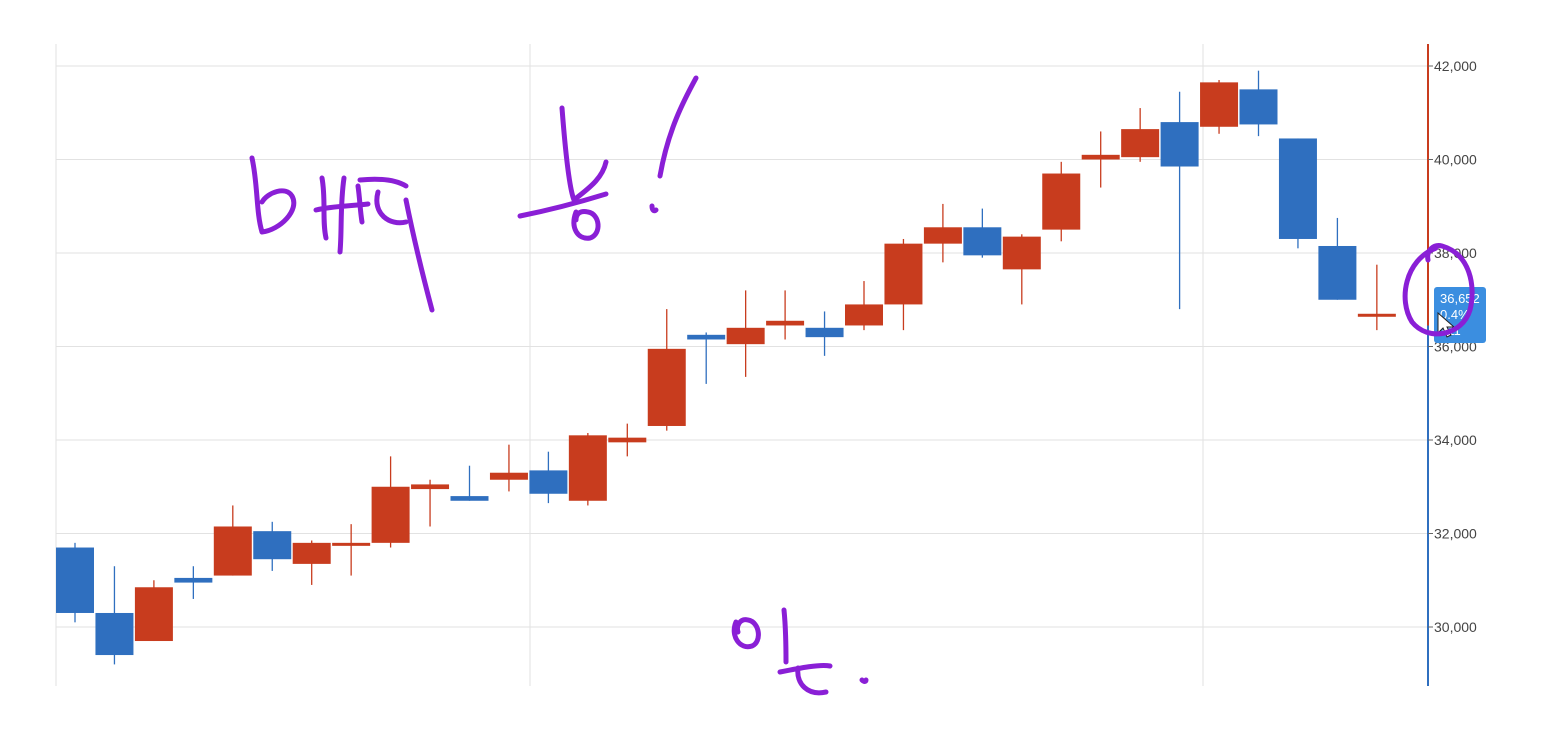 The height and width of the screenshot is (731, 1550). I want to click on y-tick-label: 30,000, so click(1455, 627).